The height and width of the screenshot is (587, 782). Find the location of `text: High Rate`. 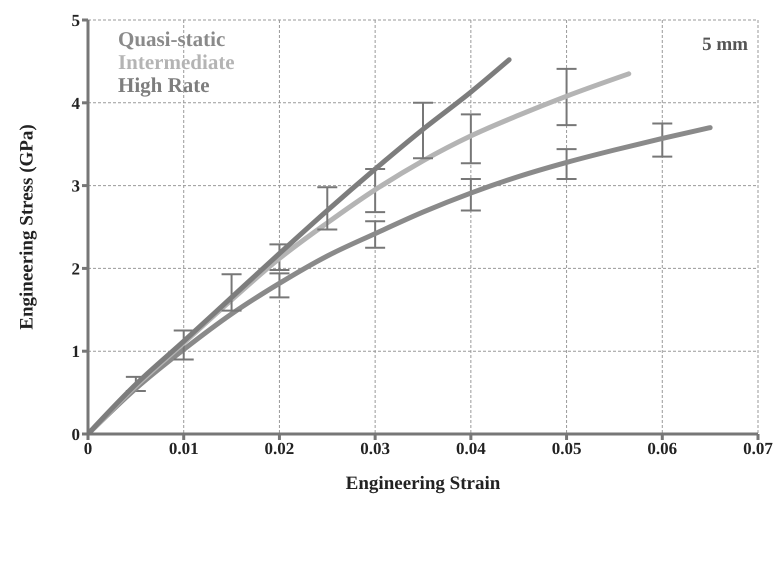

text: High Rate is located at coordinates (164, 85).